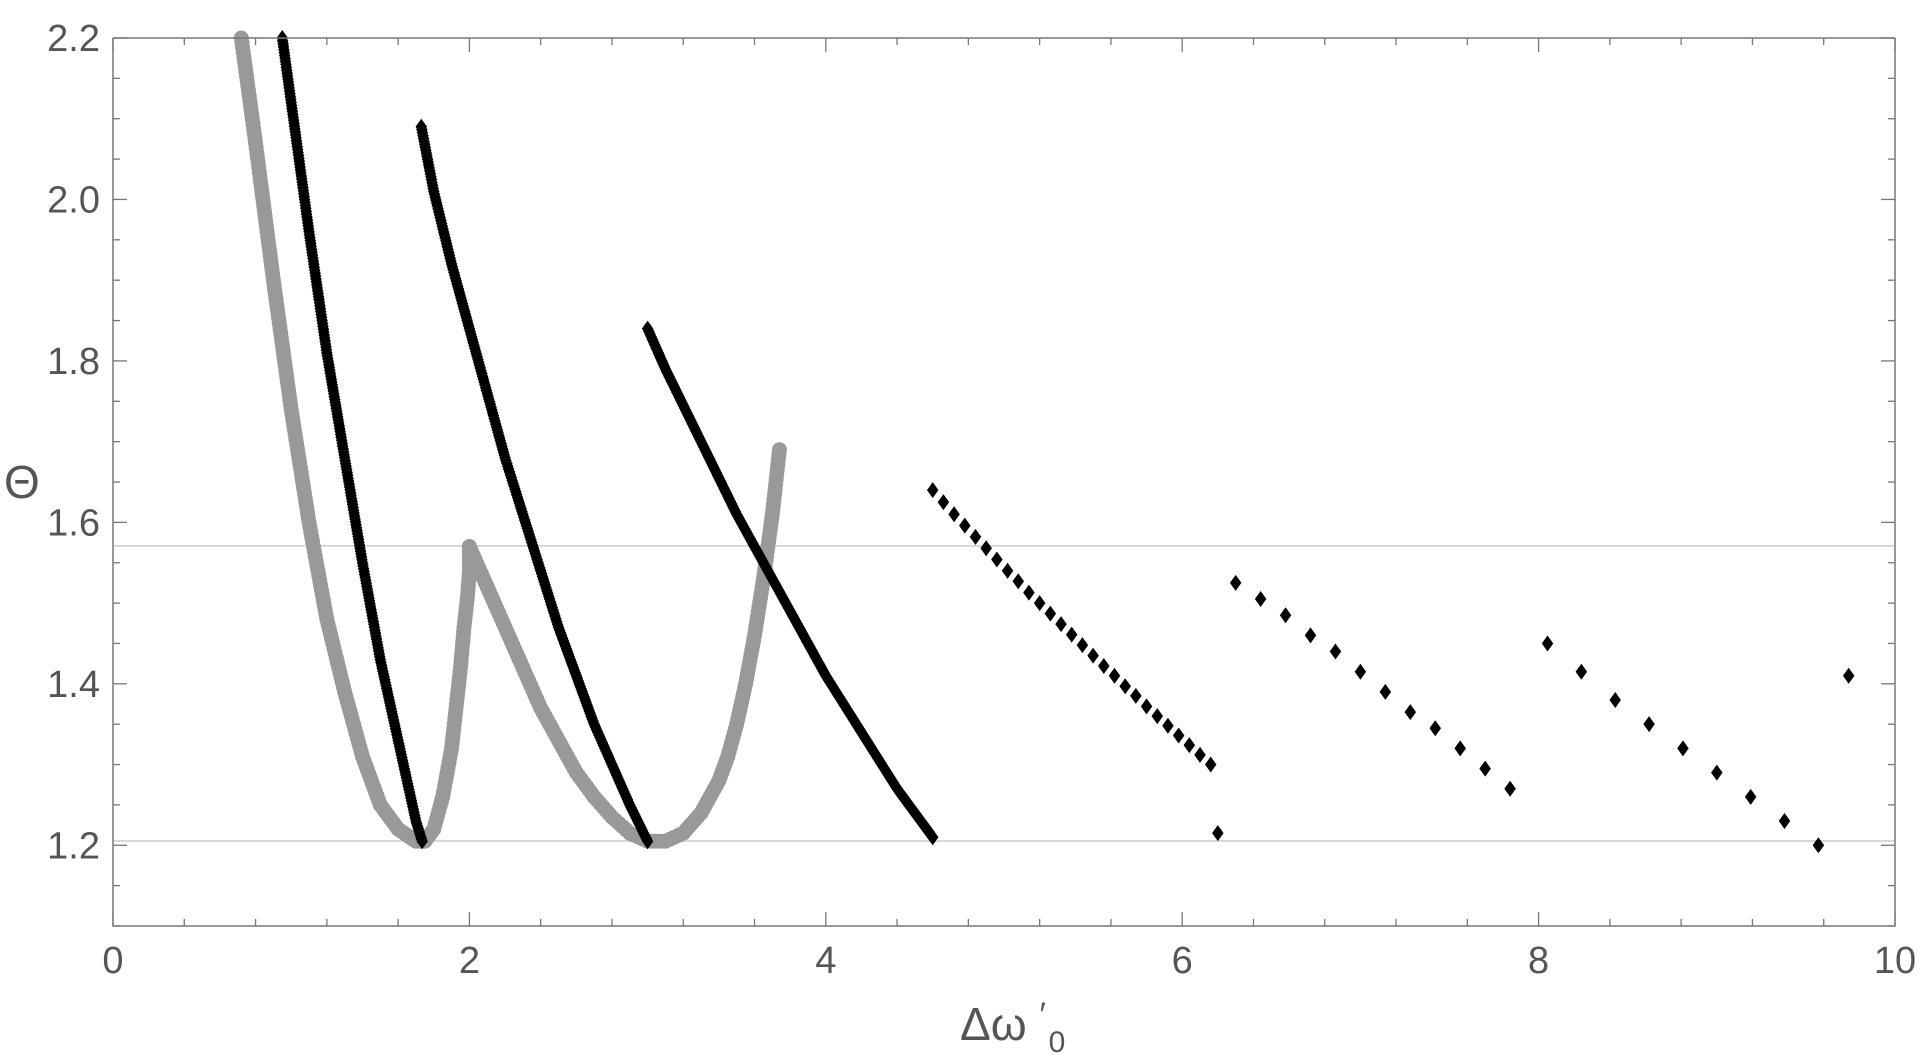  What do you see at coordinates (73, 362) in the screenshot?
I see `y-tick-label: 1.8` at bounding box center [73, 362].